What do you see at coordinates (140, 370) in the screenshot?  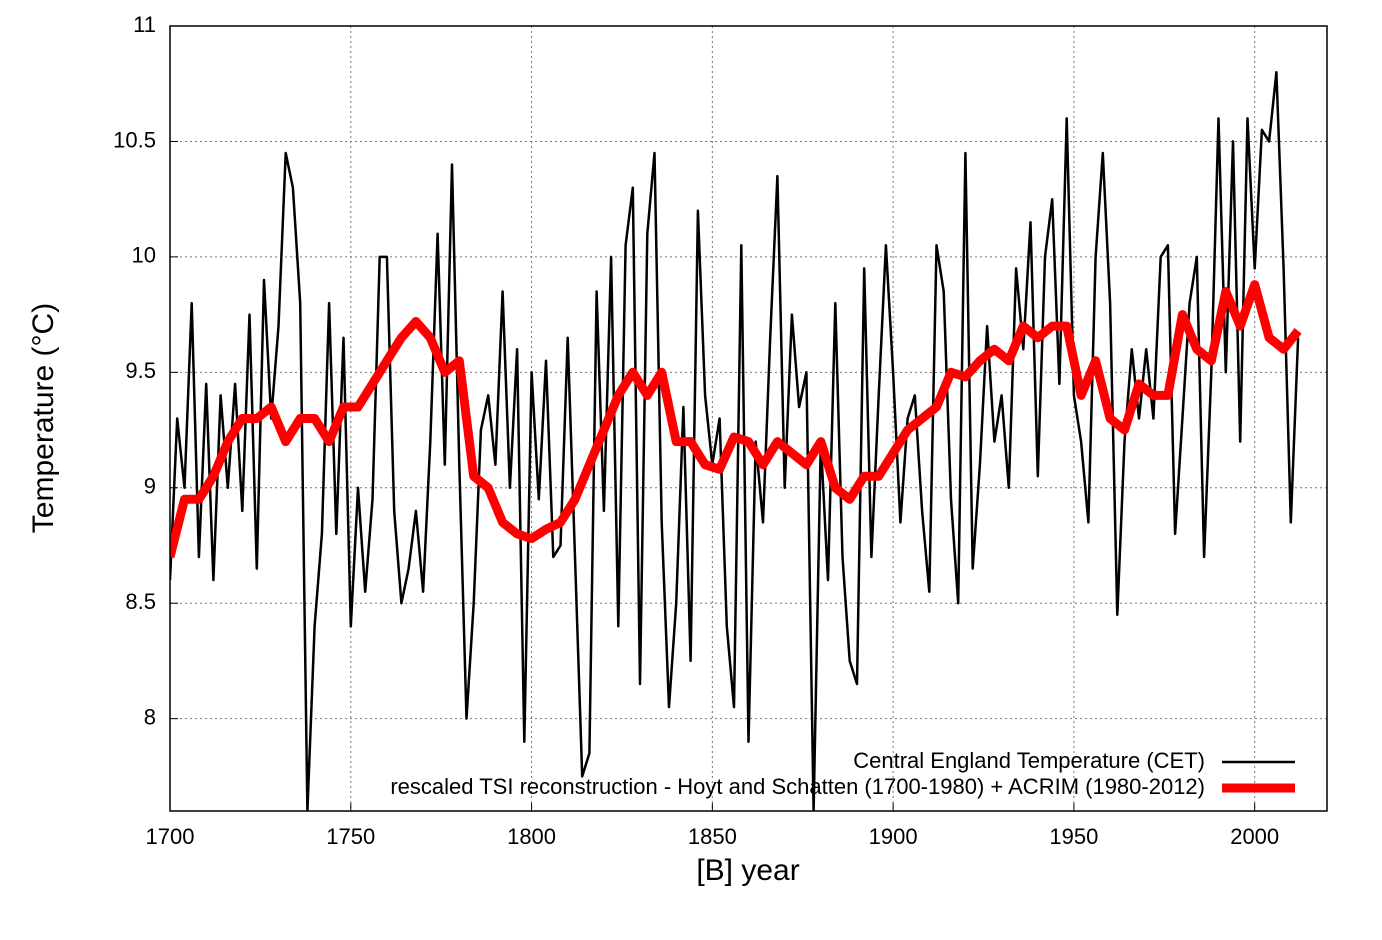 I see `y-tick-label: 9.5` at bounding box center [140, 370].